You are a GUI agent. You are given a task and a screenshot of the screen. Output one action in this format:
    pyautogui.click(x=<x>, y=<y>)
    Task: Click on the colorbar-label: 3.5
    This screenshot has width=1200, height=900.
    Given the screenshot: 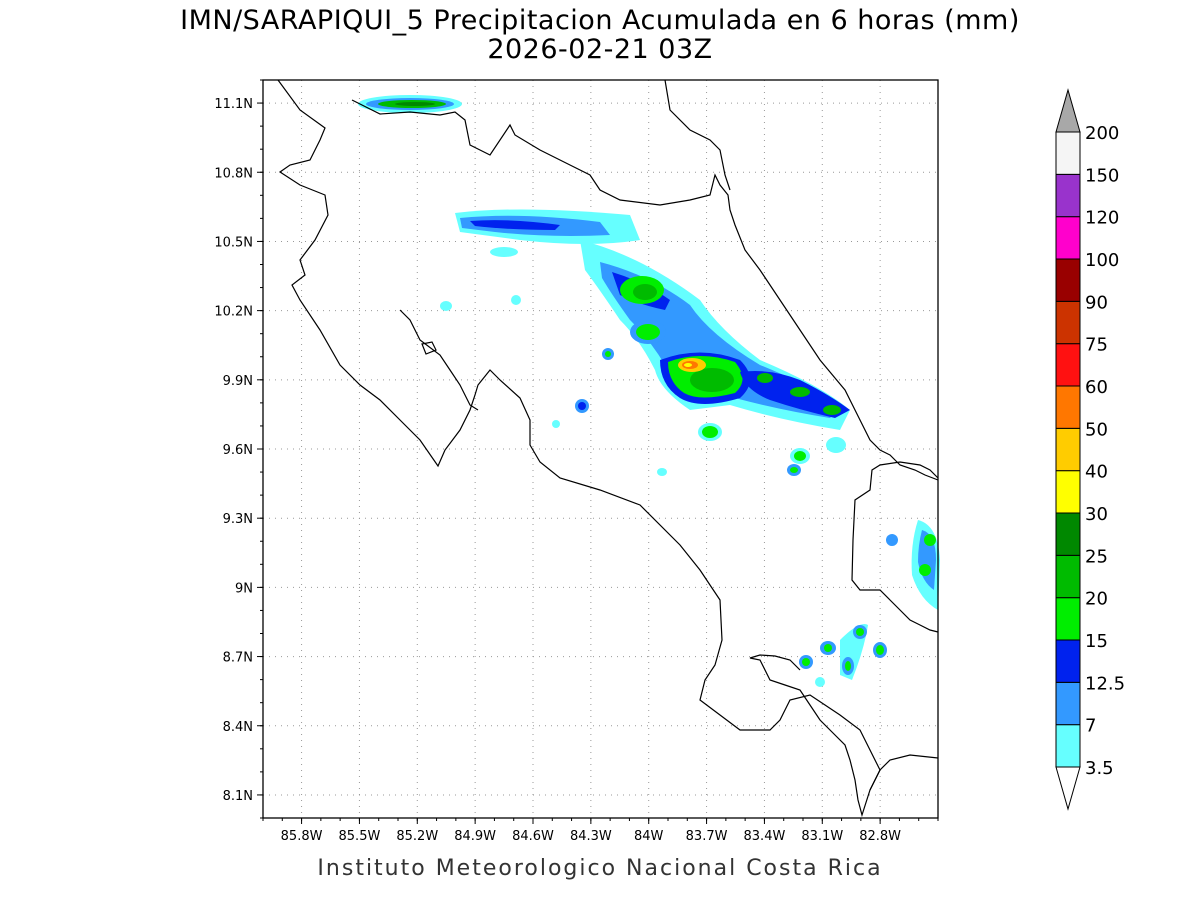 What is the action you would take?
    pyautogui.click(x=1099, y=768)
    